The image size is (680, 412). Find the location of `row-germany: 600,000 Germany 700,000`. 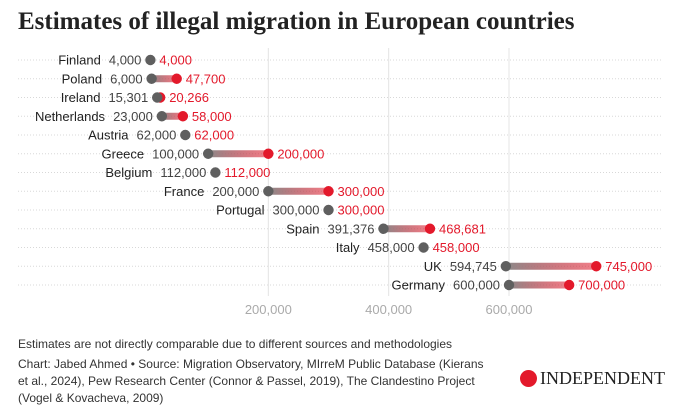

row-germany: 600,000 Germany 700,000 is located at coordinates (509, 285).